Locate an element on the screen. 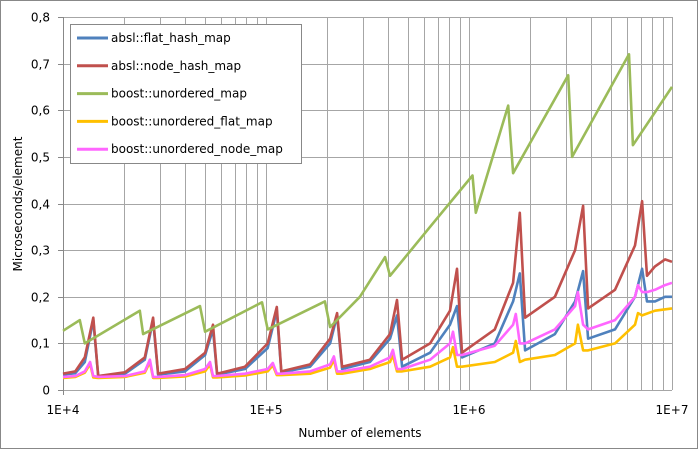 The image size is (698, 449). x-axis-label: Number of elements is located at coordinates (359, 433).